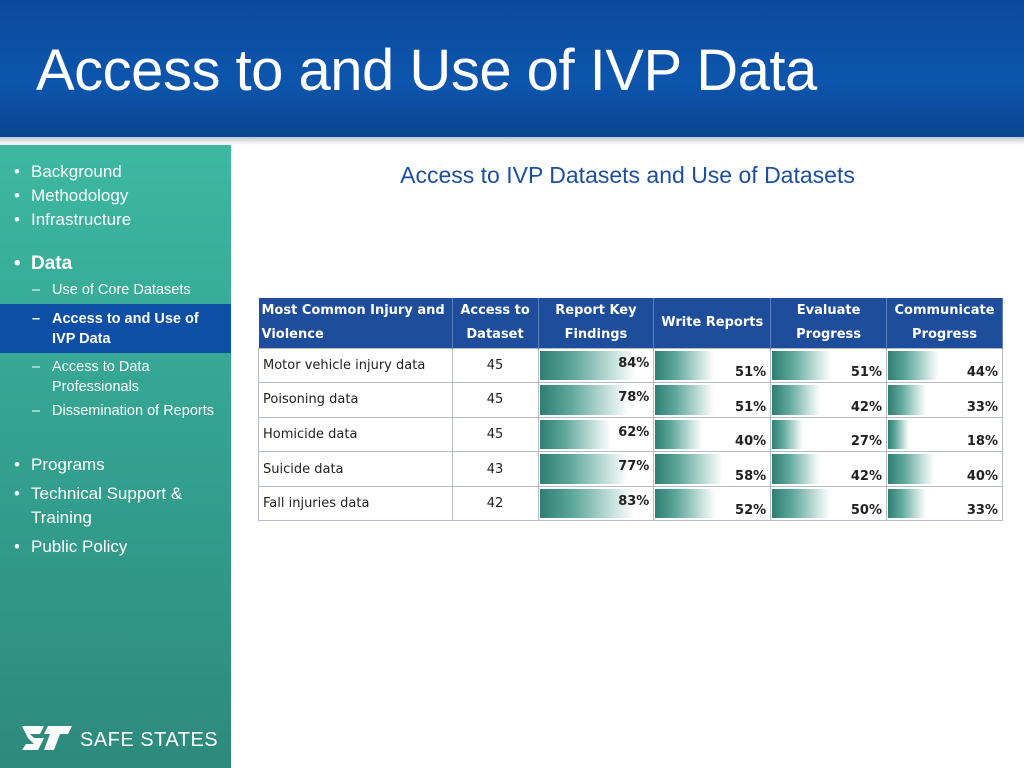 The height and width of the screenshot is (768, 1024). I want to click on data-label: 52%, so click(751, 511).